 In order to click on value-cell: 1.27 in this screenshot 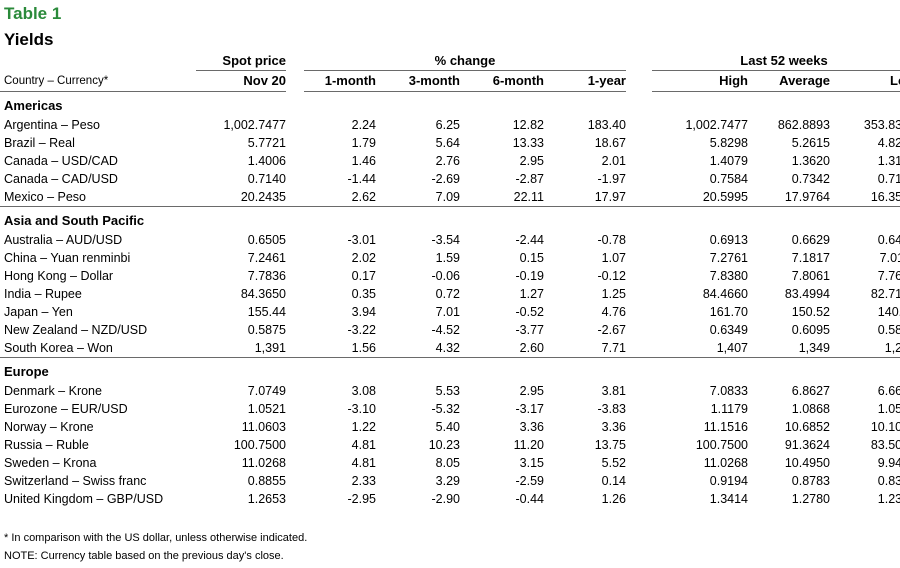, I will do `click(531, 294)`.